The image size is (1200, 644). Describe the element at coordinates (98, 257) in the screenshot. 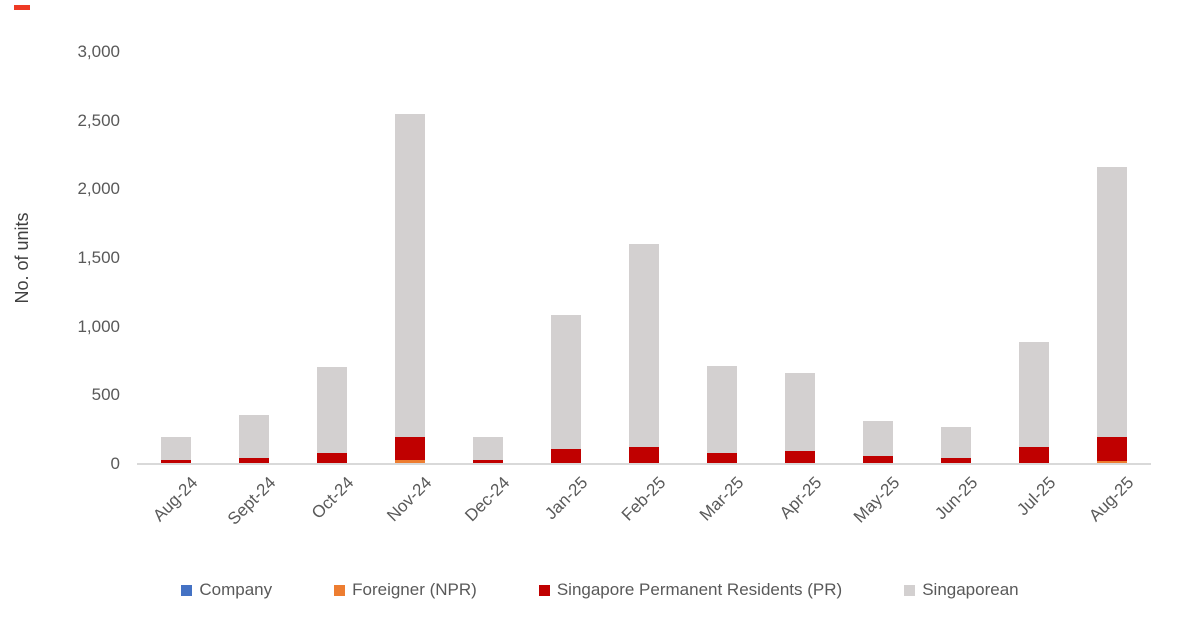

I see `y-tick-label: 1,500` at that location.